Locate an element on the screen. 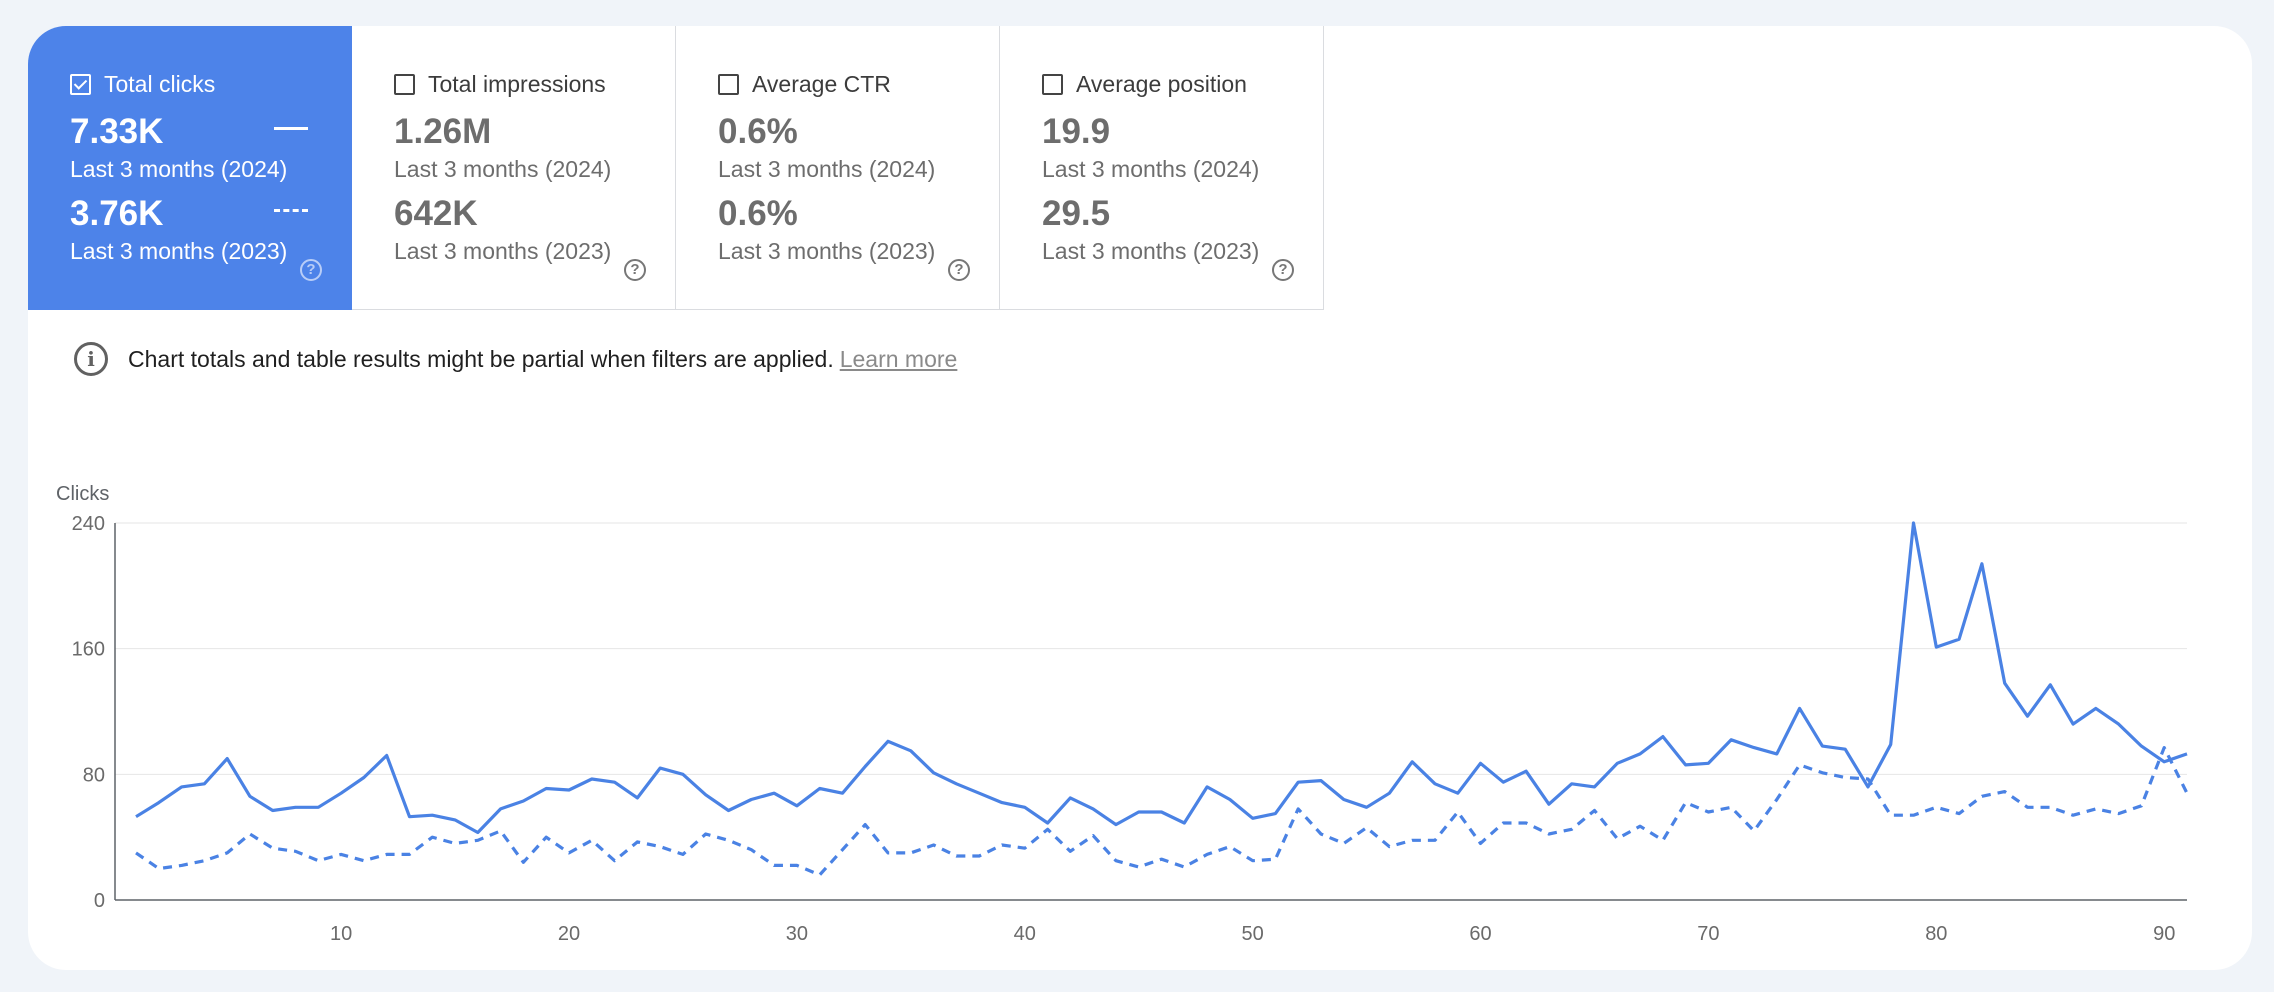  y-tick-label: 80 is located at coordinates (94, 775).